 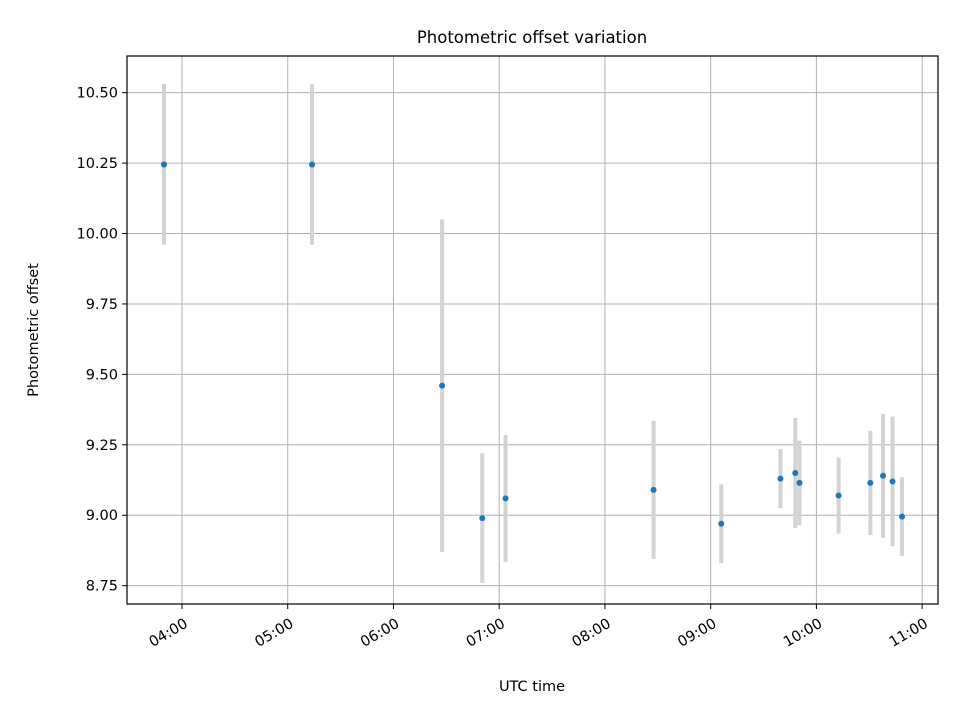 I want to click on y-tick-label: 10.25, so click(x=97, y=164).